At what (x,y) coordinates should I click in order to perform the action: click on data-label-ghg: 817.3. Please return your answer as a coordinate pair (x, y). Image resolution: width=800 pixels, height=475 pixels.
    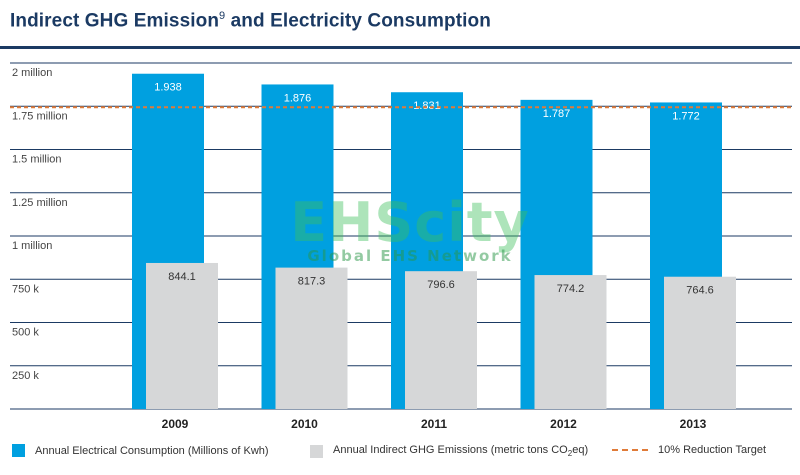
    Looking at the image, I should click on (312, 282).